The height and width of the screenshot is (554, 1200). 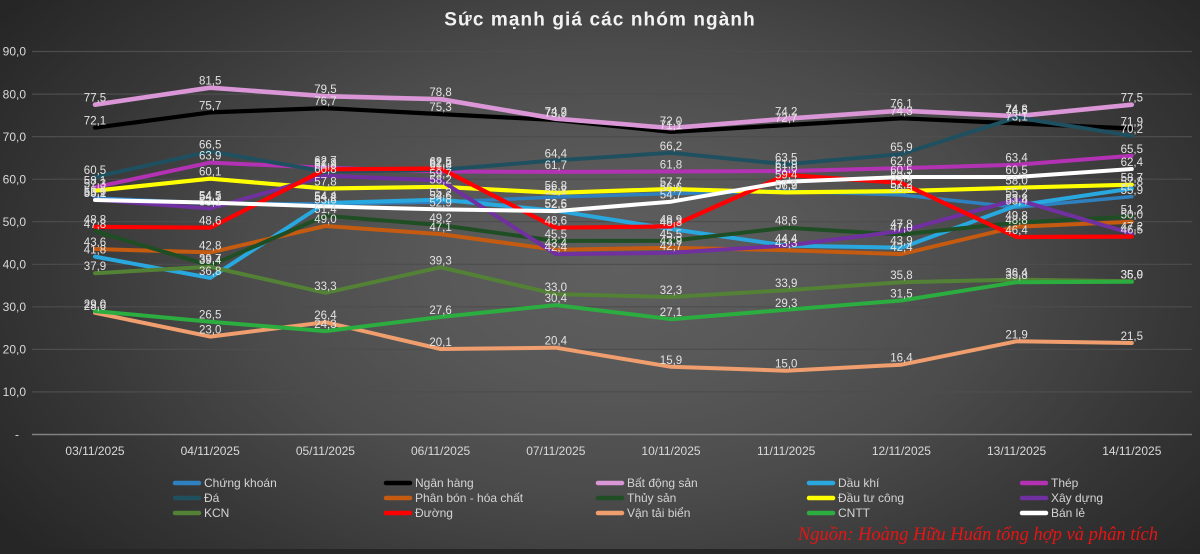 What do you see at coordinates (658, 513) in the screenshot?
I see `svg-text: Vận tải biển` at bounding box center [658, 513].